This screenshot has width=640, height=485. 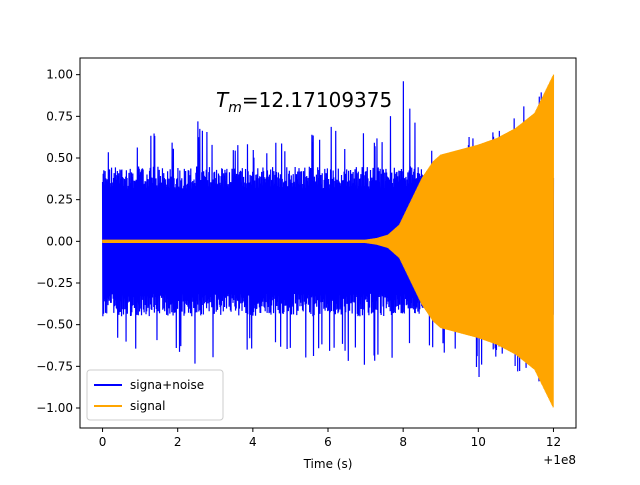 I want to click on x-tick-label: 4, so click(x=253, y=442).